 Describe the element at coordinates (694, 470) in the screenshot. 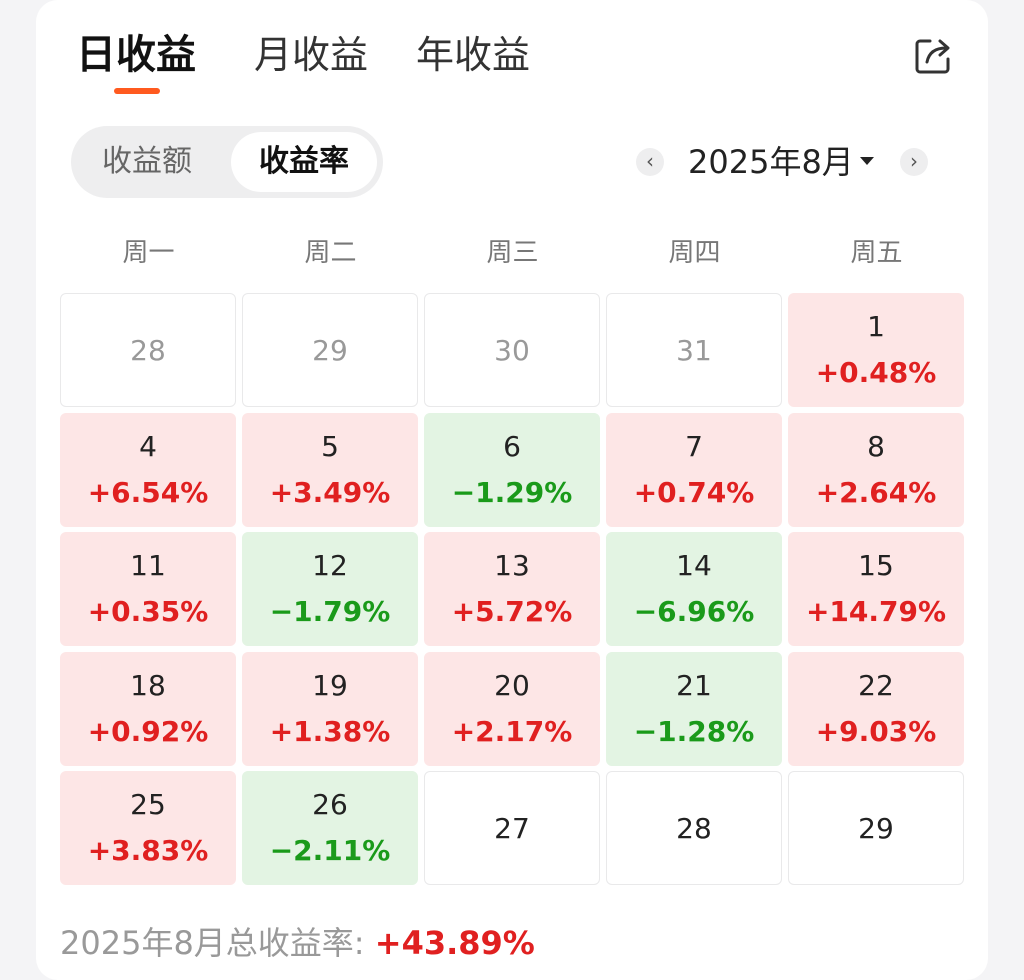

I see `calendar-day-cell: 7 +0.74%` at that location.